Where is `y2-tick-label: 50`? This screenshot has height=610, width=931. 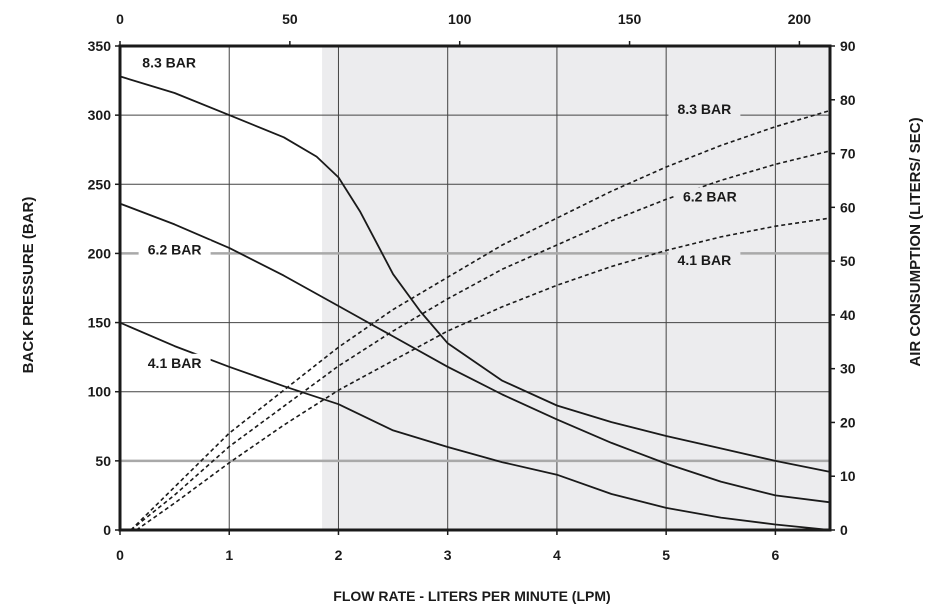
y2-tick-label: 50 is located at coordinates (848, 261).